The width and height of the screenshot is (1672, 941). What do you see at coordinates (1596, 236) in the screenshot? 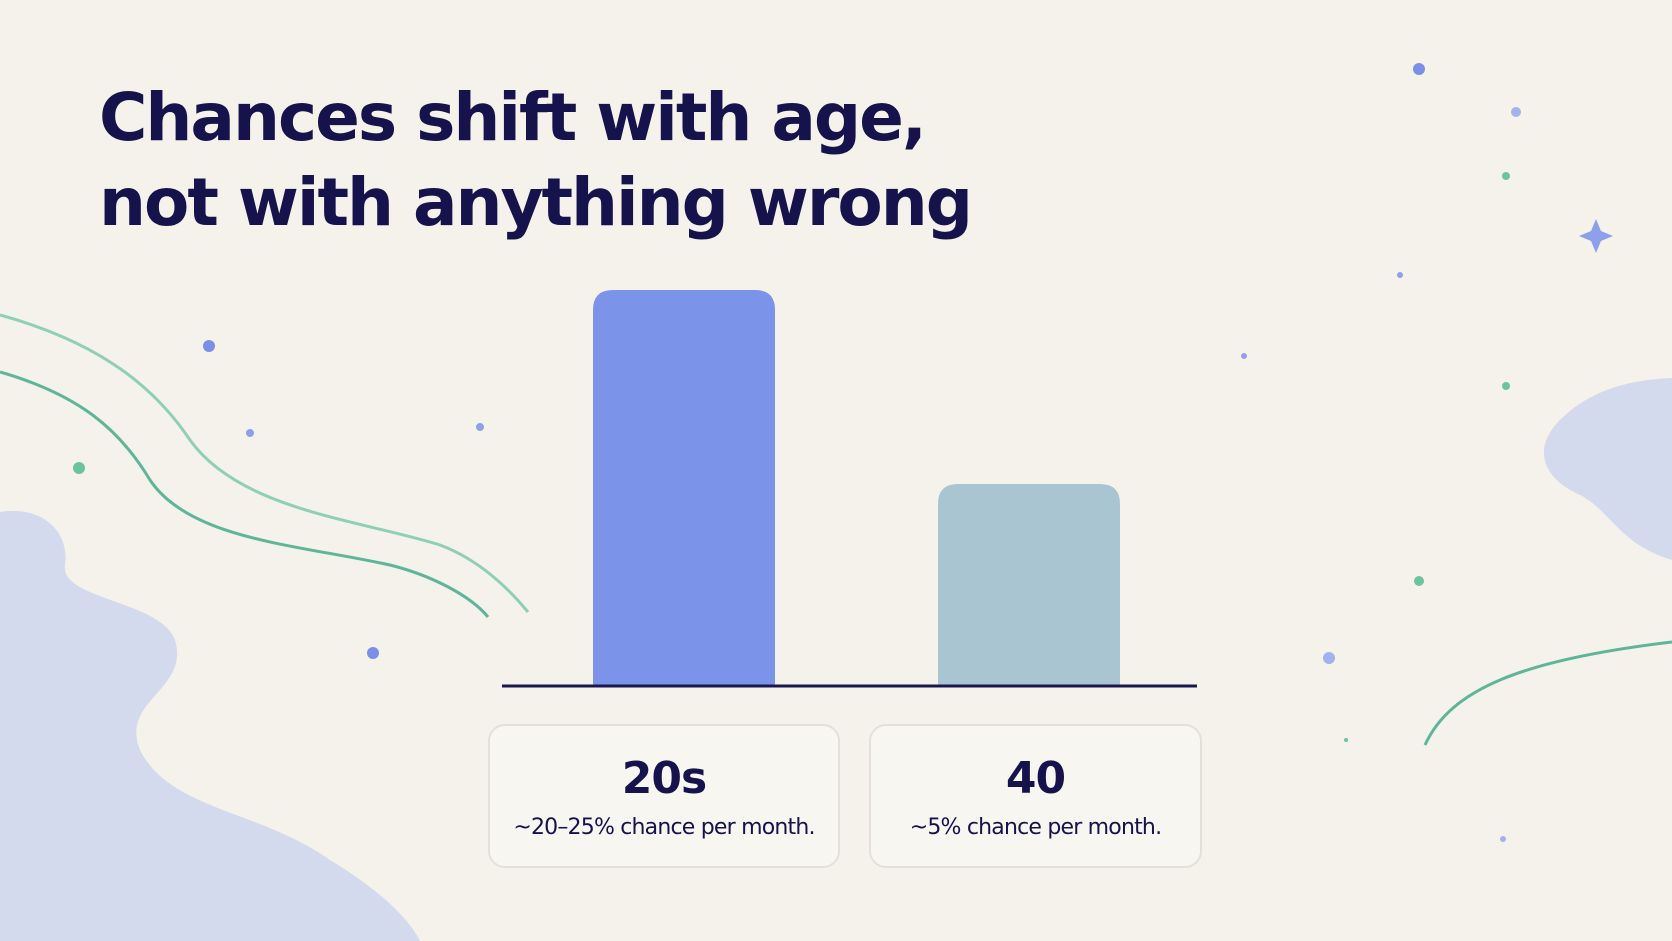
I see `decor-sparkle` at bounding box center [1596, 236].